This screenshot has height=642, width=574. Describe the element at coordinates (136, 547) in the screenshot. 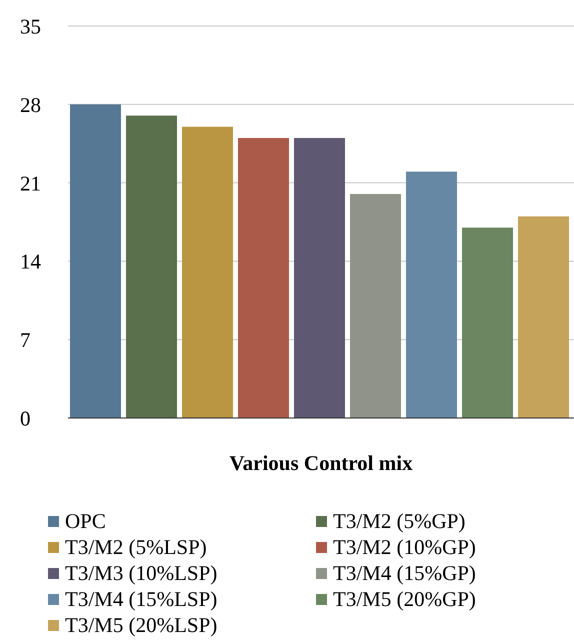

I see `legend-label: T3/M2 (5%LSP)` at that location.